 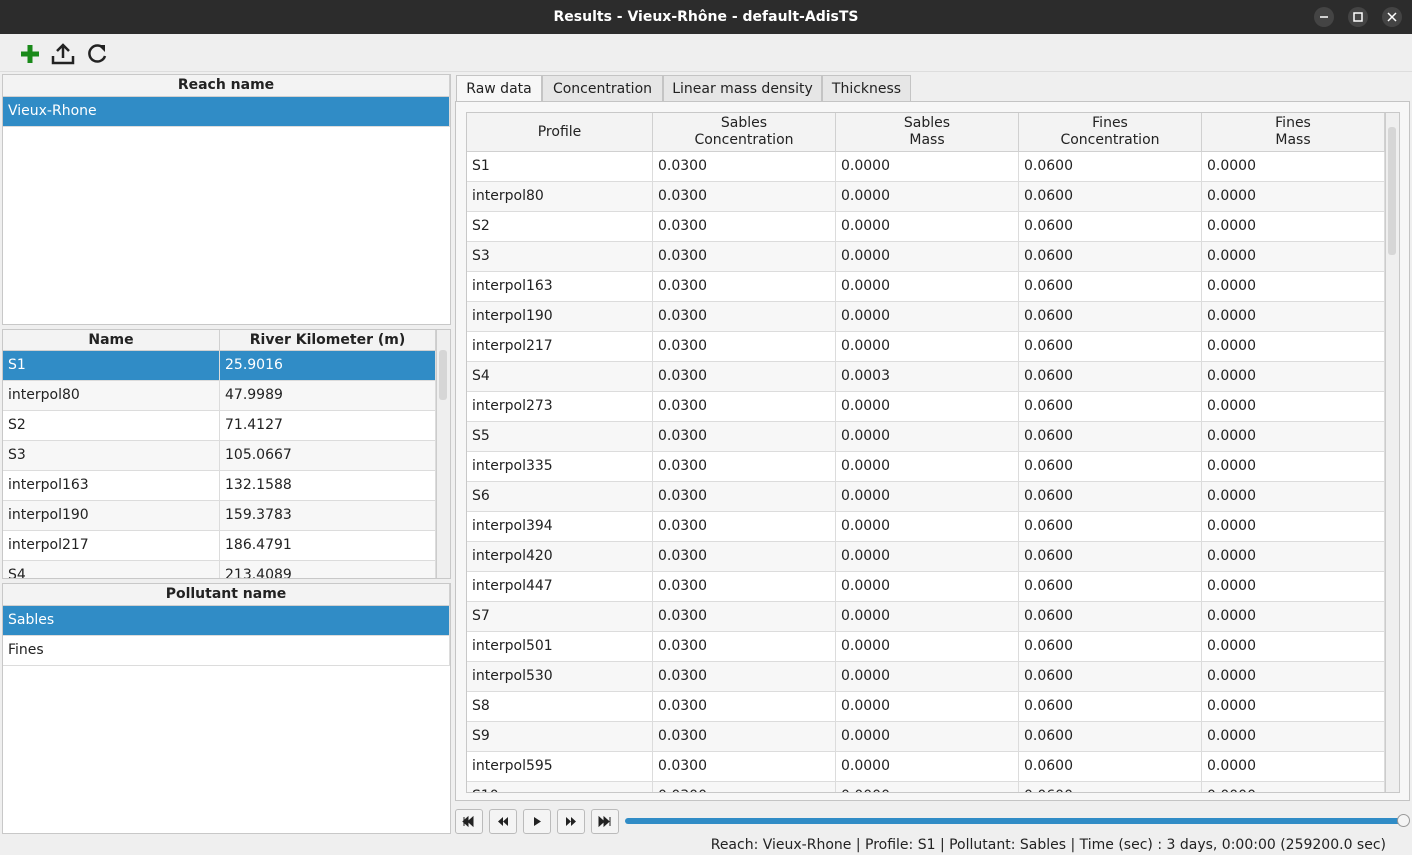 What do you see at coordinates (560, 287) in the screenshot?
I see `table-cell: interpol163` at bounding box center [560, 287].